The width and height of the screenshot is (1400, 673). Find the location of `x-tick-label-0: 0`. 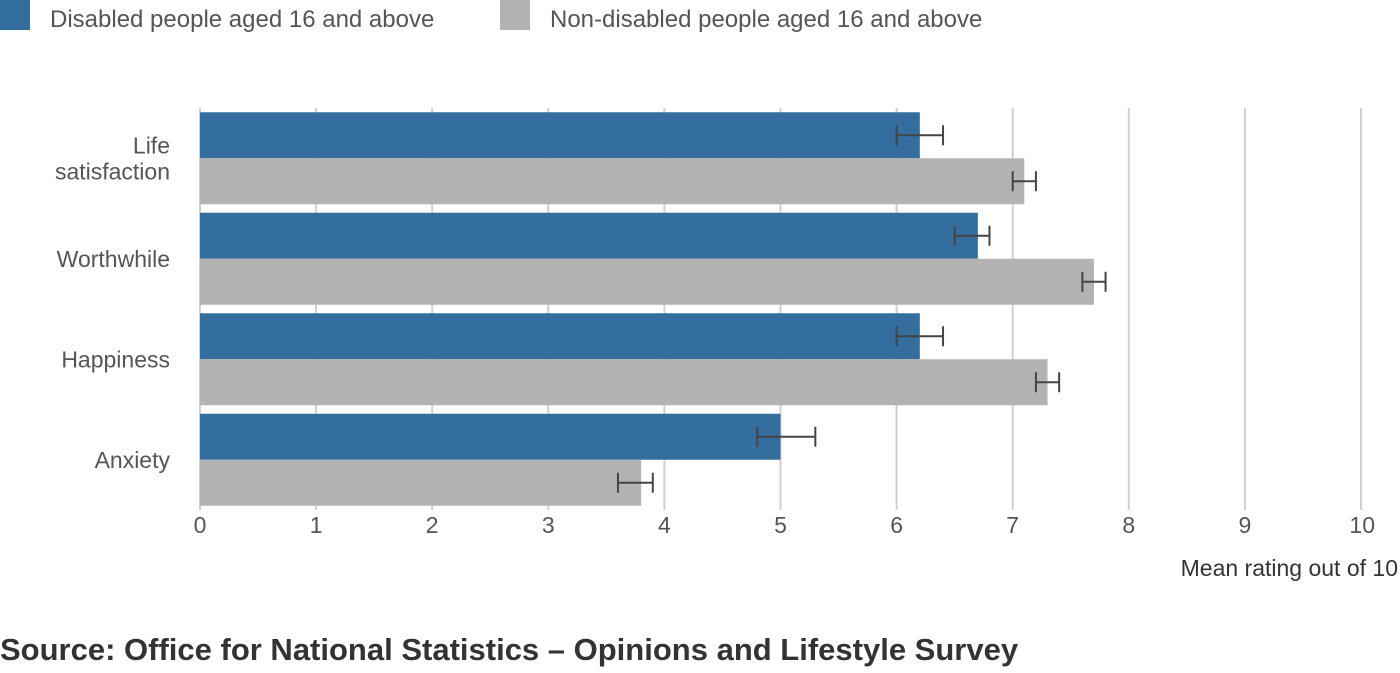

x-tick-label-0: 0 is located at coordinates (200, 525).